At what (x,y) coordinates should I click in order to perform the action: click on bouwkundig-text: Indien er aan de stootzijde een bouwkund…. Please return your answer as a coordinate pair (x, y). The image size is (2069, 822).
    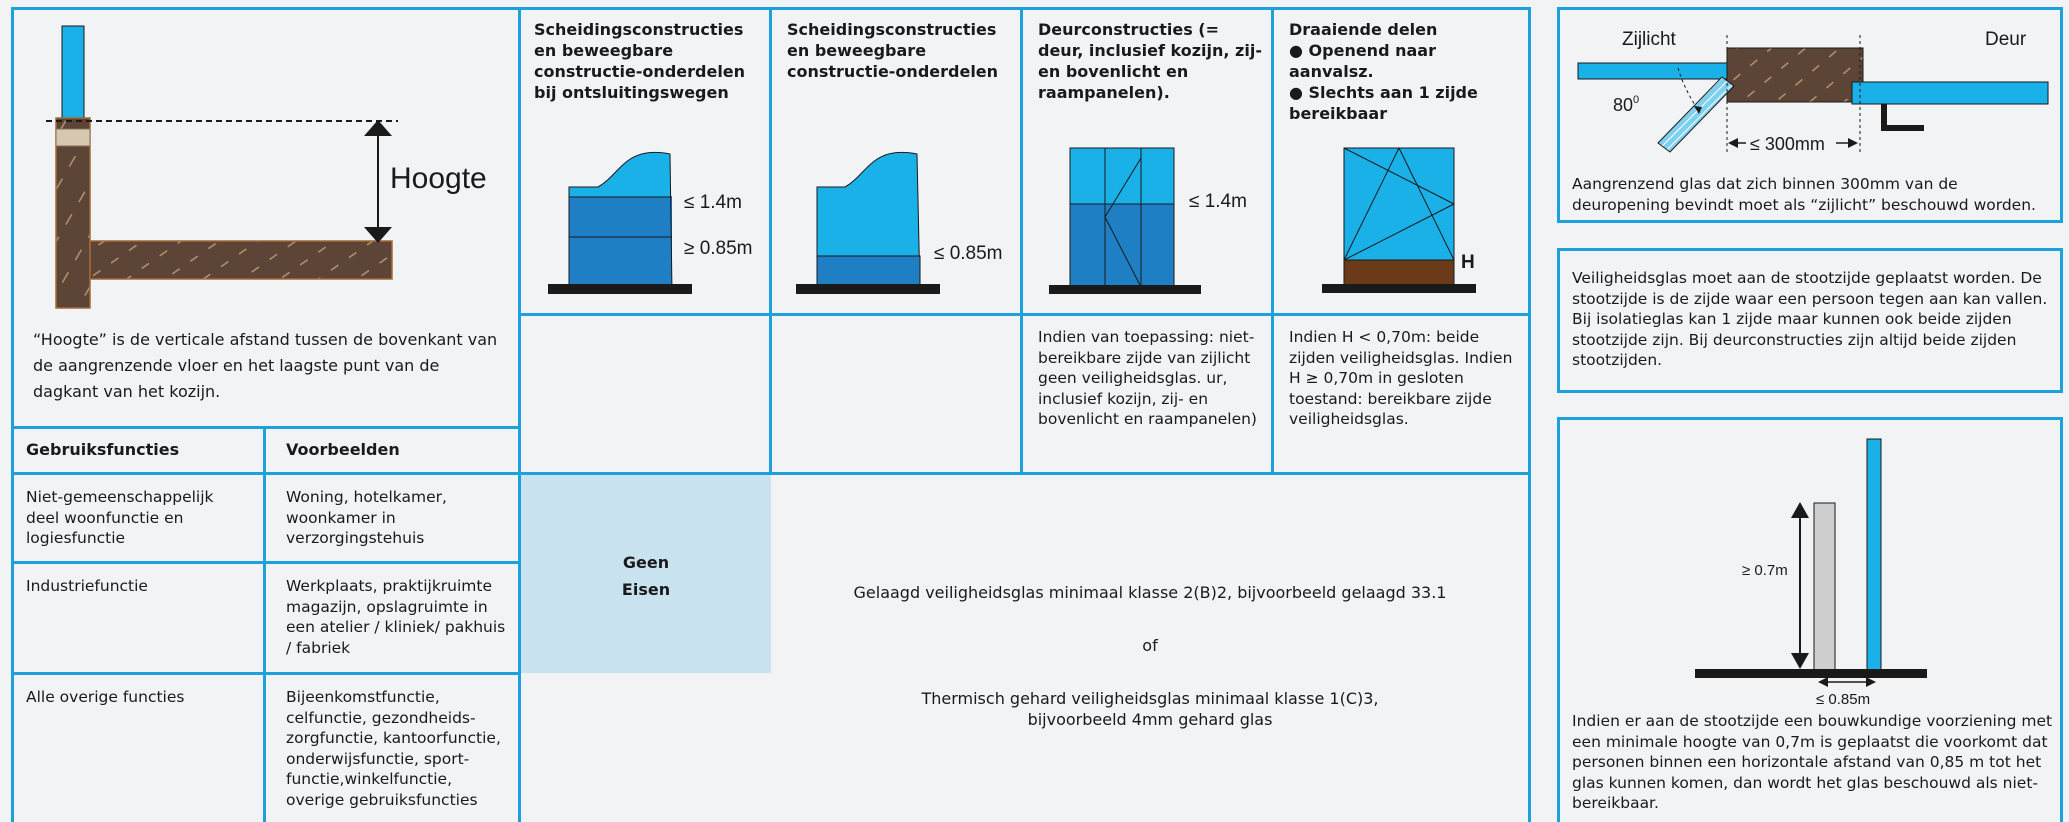
    Looking at the image, I should click on (1812, 762).